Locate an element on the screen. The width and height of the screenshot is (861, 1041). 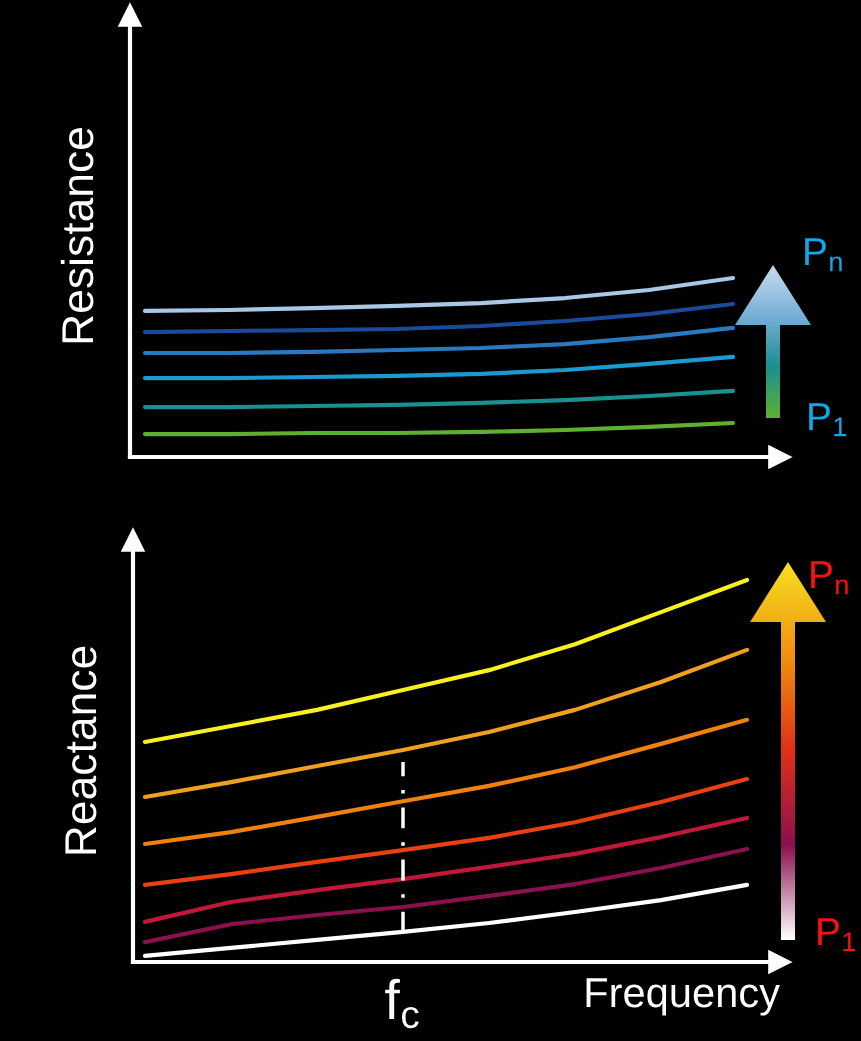
text: f$_{c}$ is located at coordinates (402, 1003).